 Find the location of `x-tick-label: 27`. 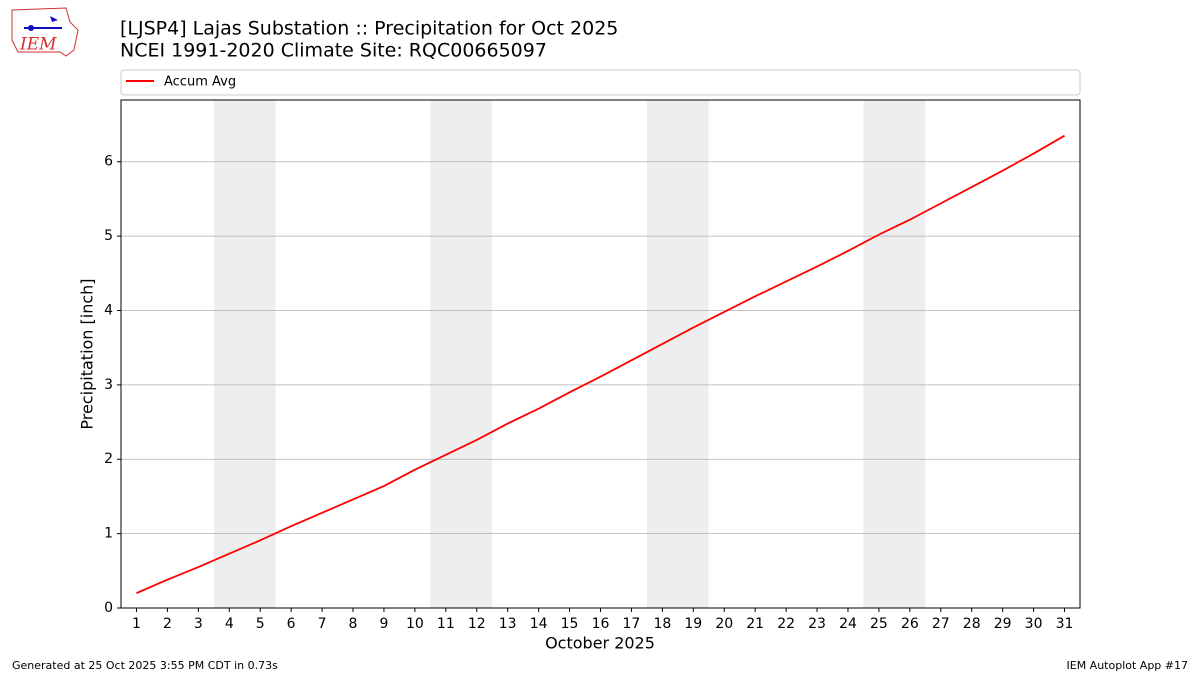

x-tick-label: 27 is located at coordinates (941, 624).